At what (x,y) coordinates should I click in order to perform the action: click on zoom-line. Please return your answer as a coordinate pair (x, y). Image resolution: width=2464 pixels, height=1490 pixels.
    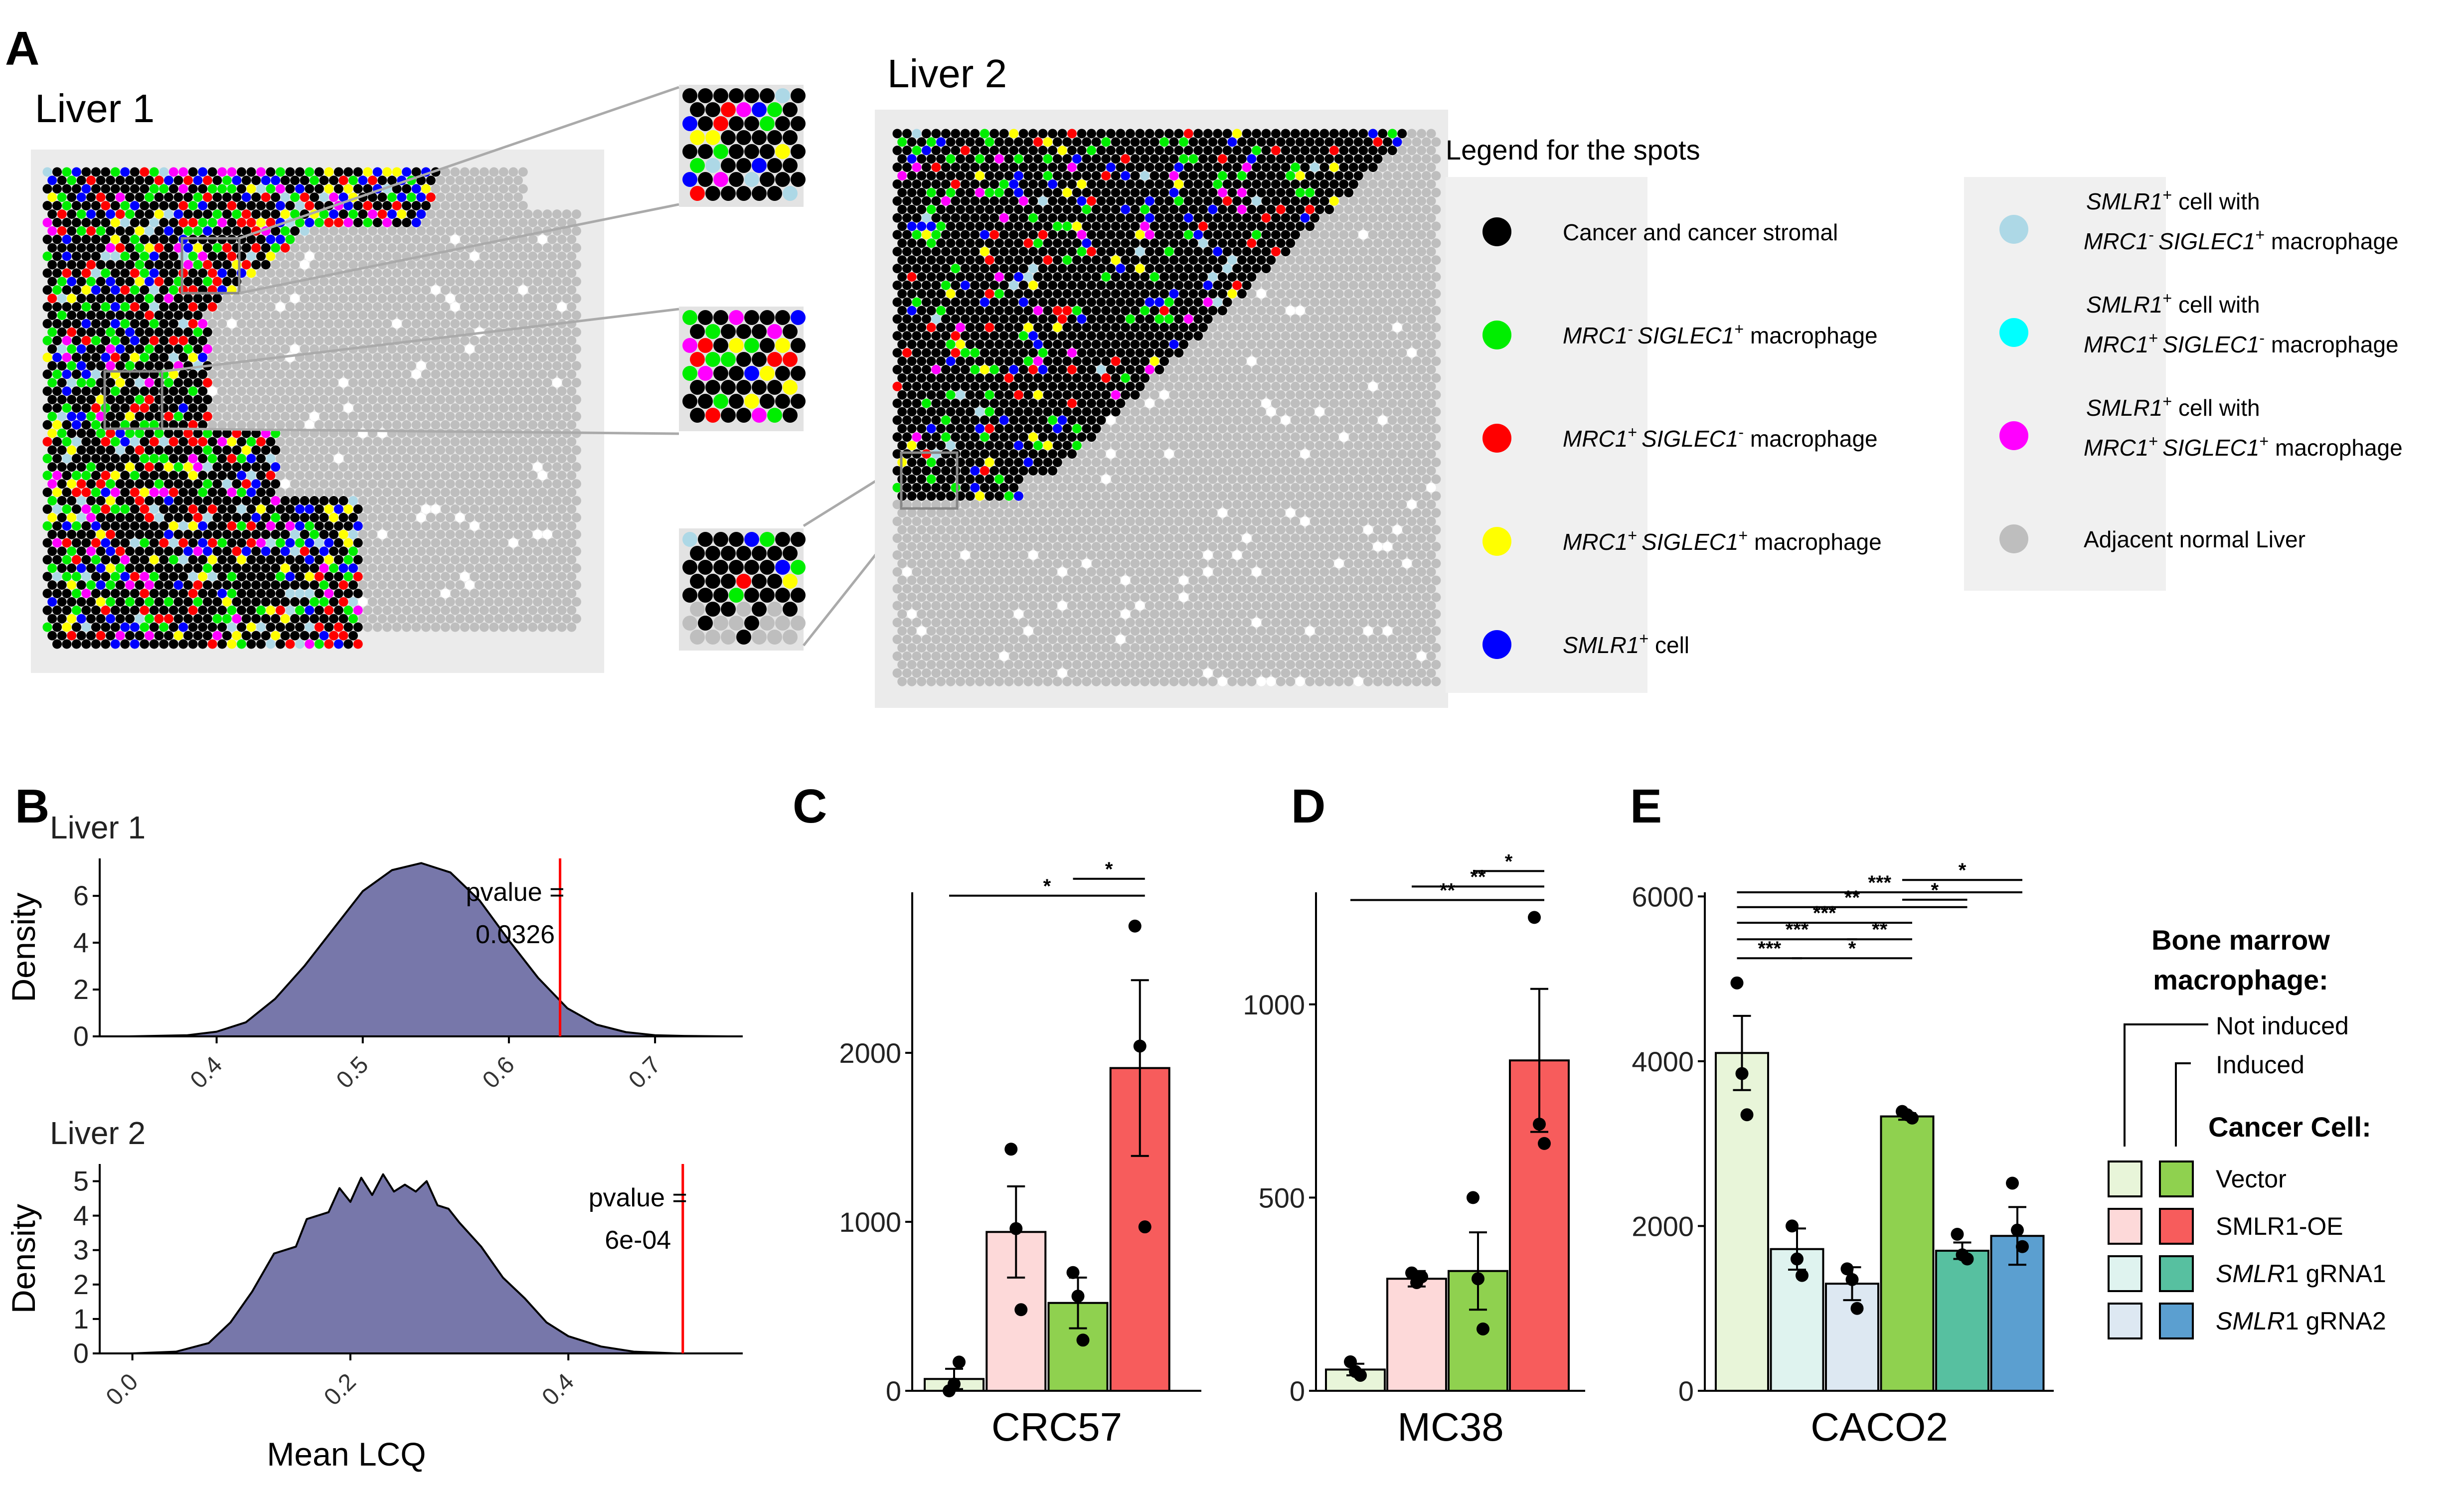
    Looking at the image, I should click on (459, 163).